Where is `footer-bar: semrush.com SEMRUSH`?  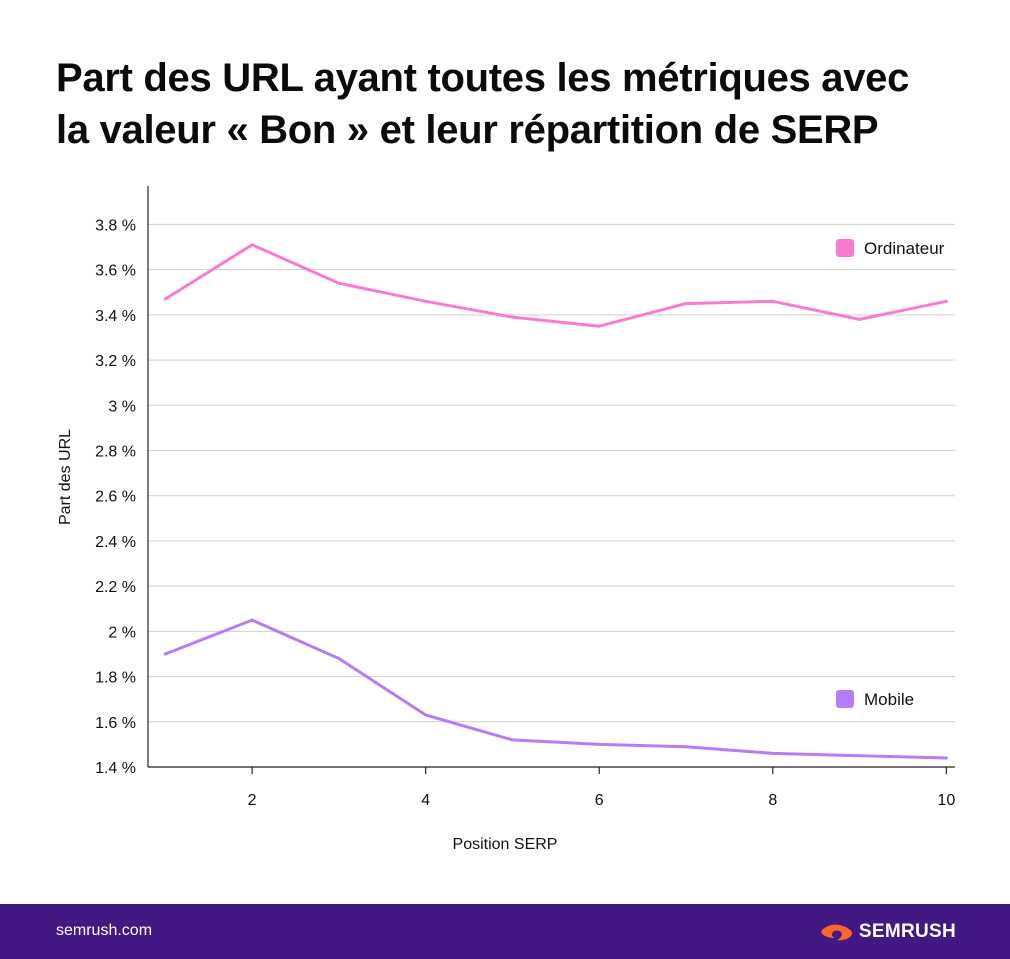
footer-bar: semrush.com SEMRUSH is located at coordinates (505, 931).